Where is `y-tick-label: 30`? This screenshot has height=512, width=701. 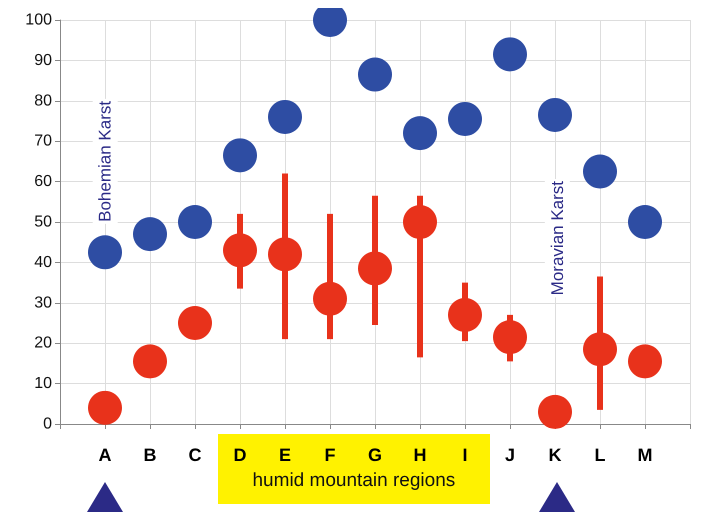 y-tick-label: 30 is located at coordinates (43, 303).